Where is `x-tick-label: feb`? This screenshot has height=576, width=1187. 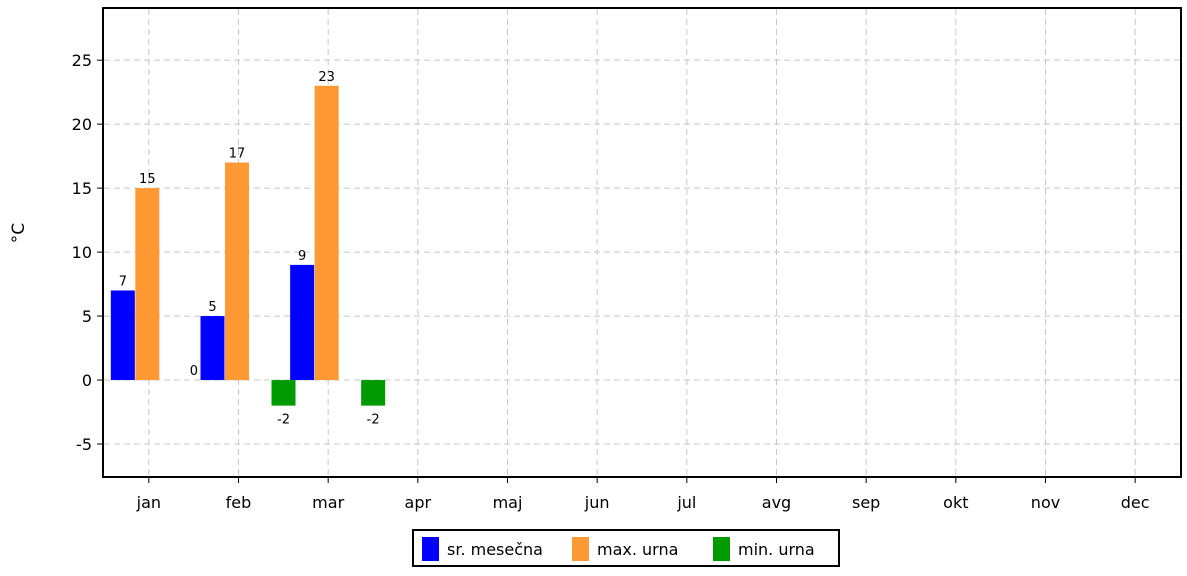 x-tick-label: feb is located at coordinates (239, 502).